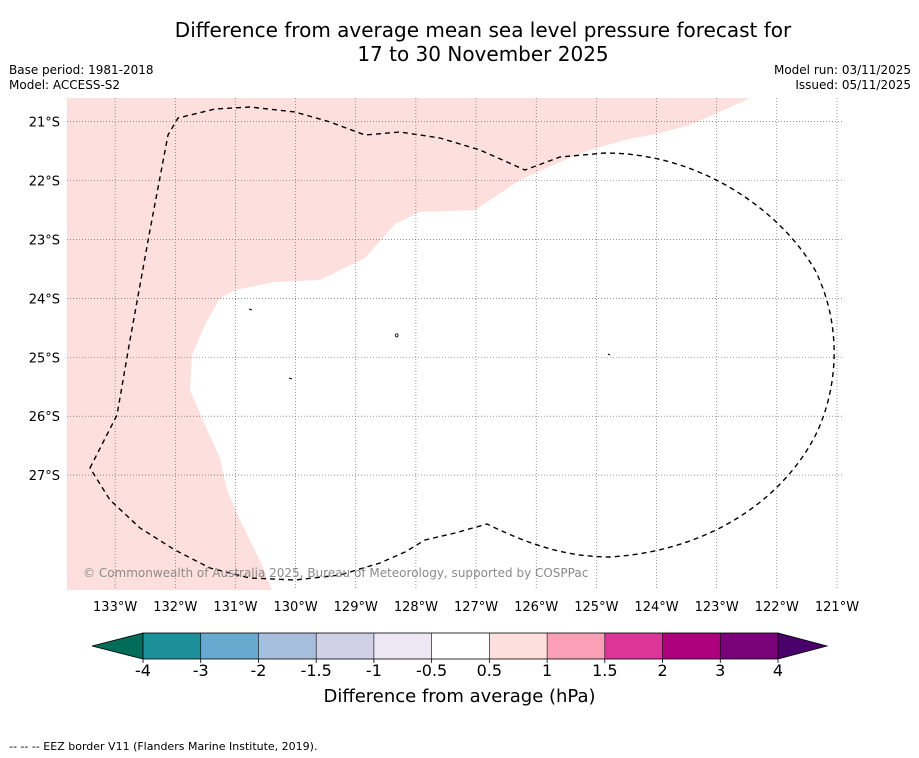 The width and height of the screenshot is (919, 758). Describe the element at coordinates (345, 646) in the screenshot. I see `colorbar-bin--1.5to-1` at that location.